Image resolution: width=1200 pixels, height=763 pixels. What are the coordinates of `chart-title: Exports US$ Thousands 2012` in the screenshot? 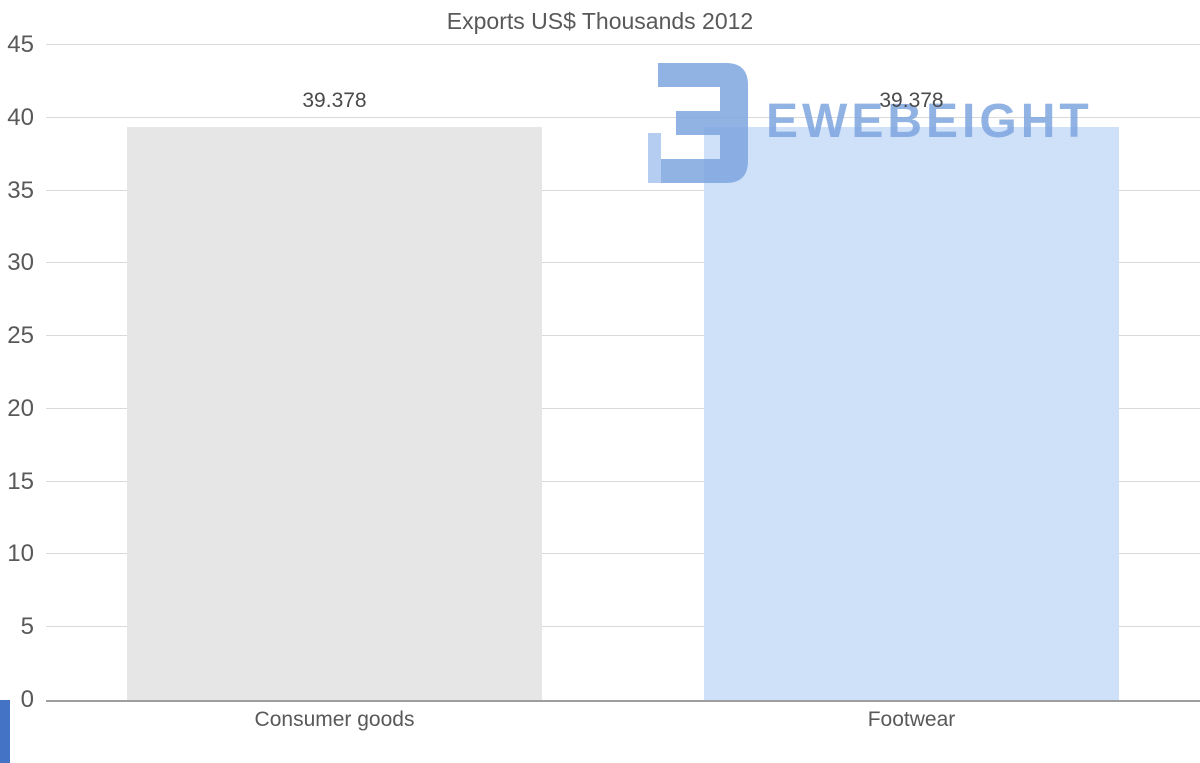 It's located at (600, 21).